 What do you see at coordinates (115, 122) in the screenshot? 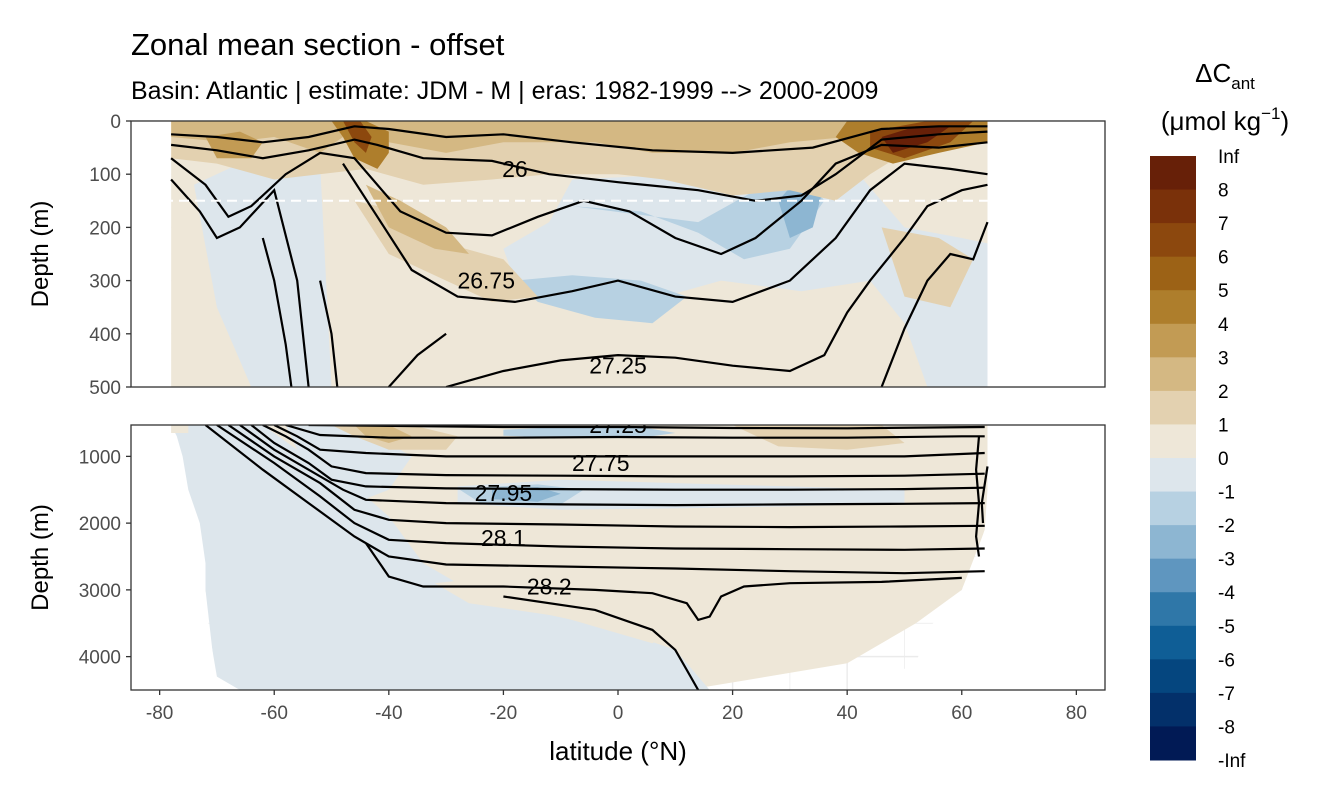
I see `y-tick-label: 0` at bounding box center [115, 122].